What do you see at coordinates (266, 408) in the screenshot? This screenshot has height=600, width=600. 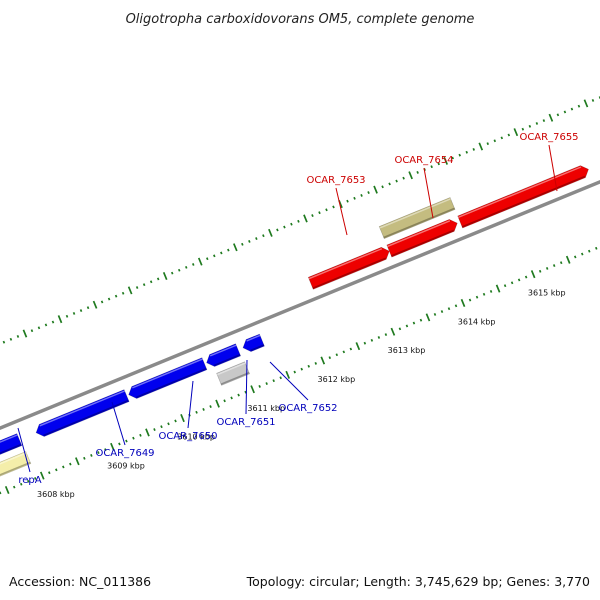 I see `kbp-label: 3611 kbp` at bounding box center [266, 408].